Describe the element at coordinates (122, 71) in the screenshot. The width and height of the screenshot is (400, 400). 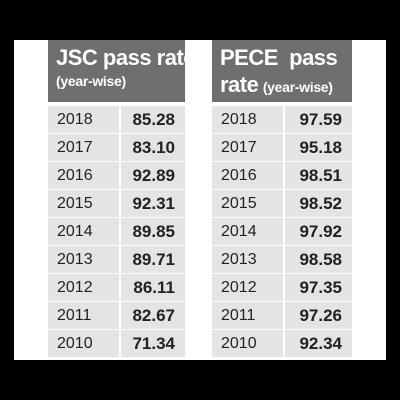
I see `jsc-table-header: JSC pass rate (year-wise)` at that location.